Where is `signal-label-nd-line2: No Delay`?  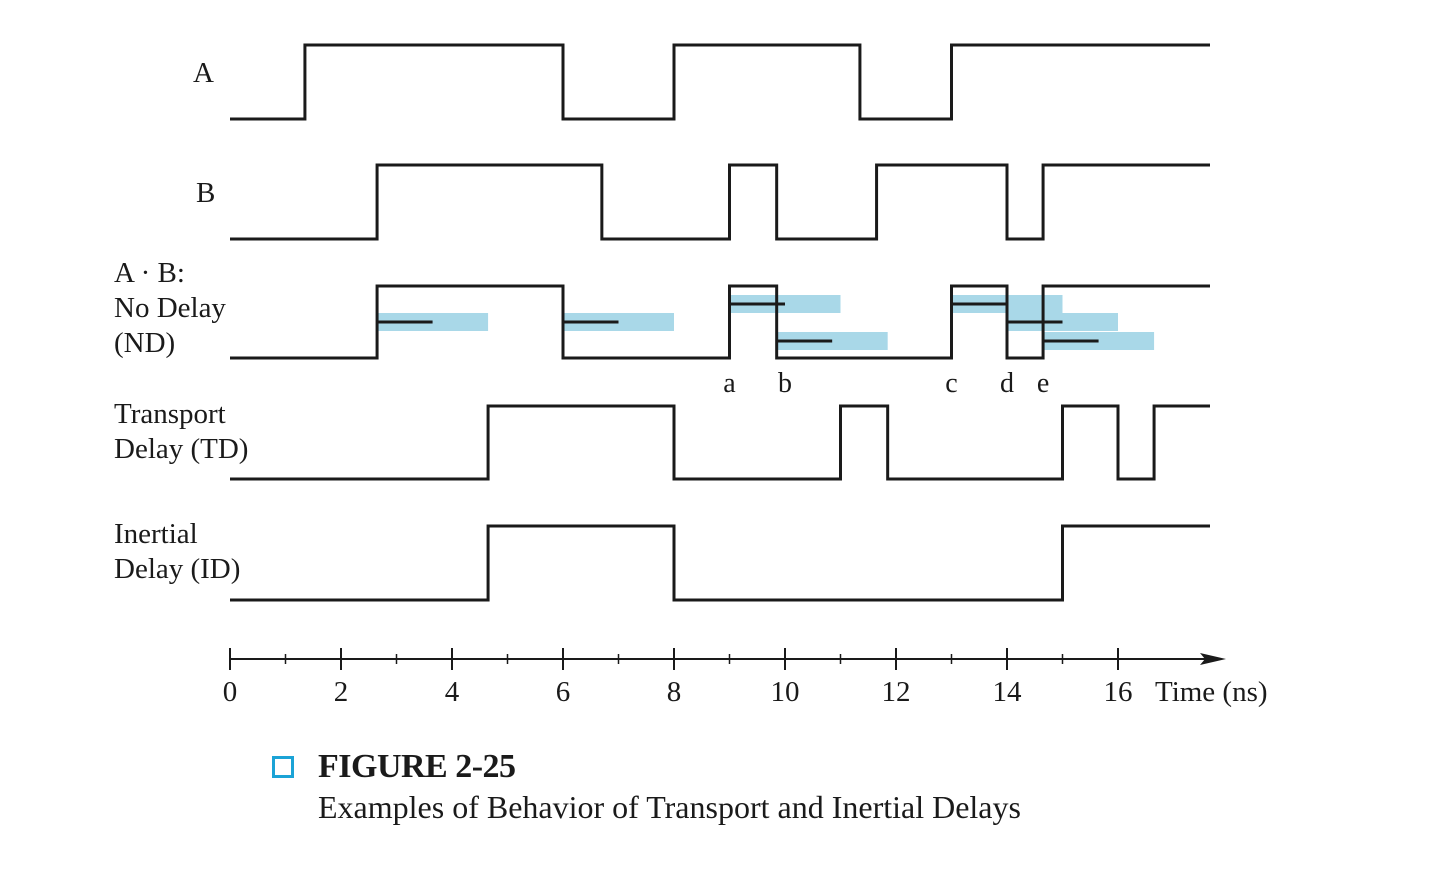 signal-label-nd-line2: No Delay is located at coordinates (170, 308).